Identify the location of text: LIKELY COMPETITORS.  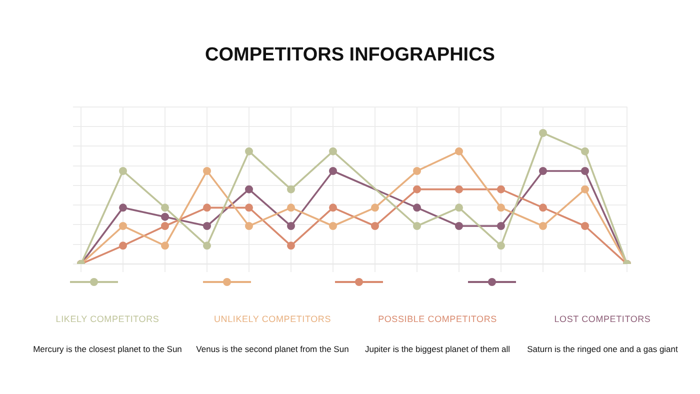
(107, 320).